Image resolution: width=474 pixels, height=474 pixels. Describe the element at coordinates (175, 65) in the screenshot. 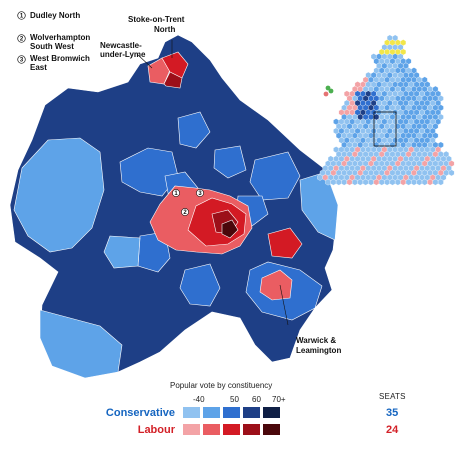

I see `seat-stoke-on-trent-north` at that location.